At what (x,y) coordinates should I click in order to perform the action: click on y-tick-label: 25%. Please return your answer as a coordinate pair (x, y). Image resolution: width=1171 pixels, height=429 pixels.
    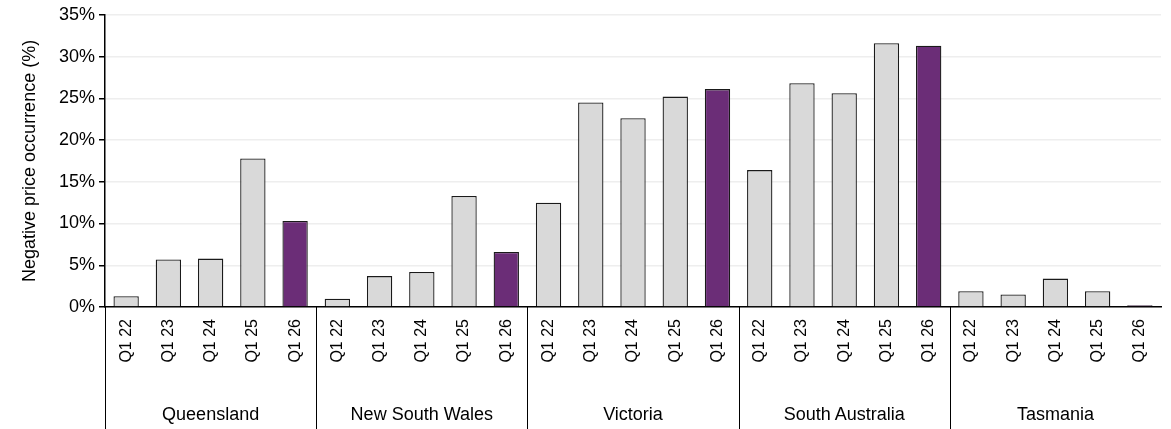
    Looking at the image, I should click on (77, 97).